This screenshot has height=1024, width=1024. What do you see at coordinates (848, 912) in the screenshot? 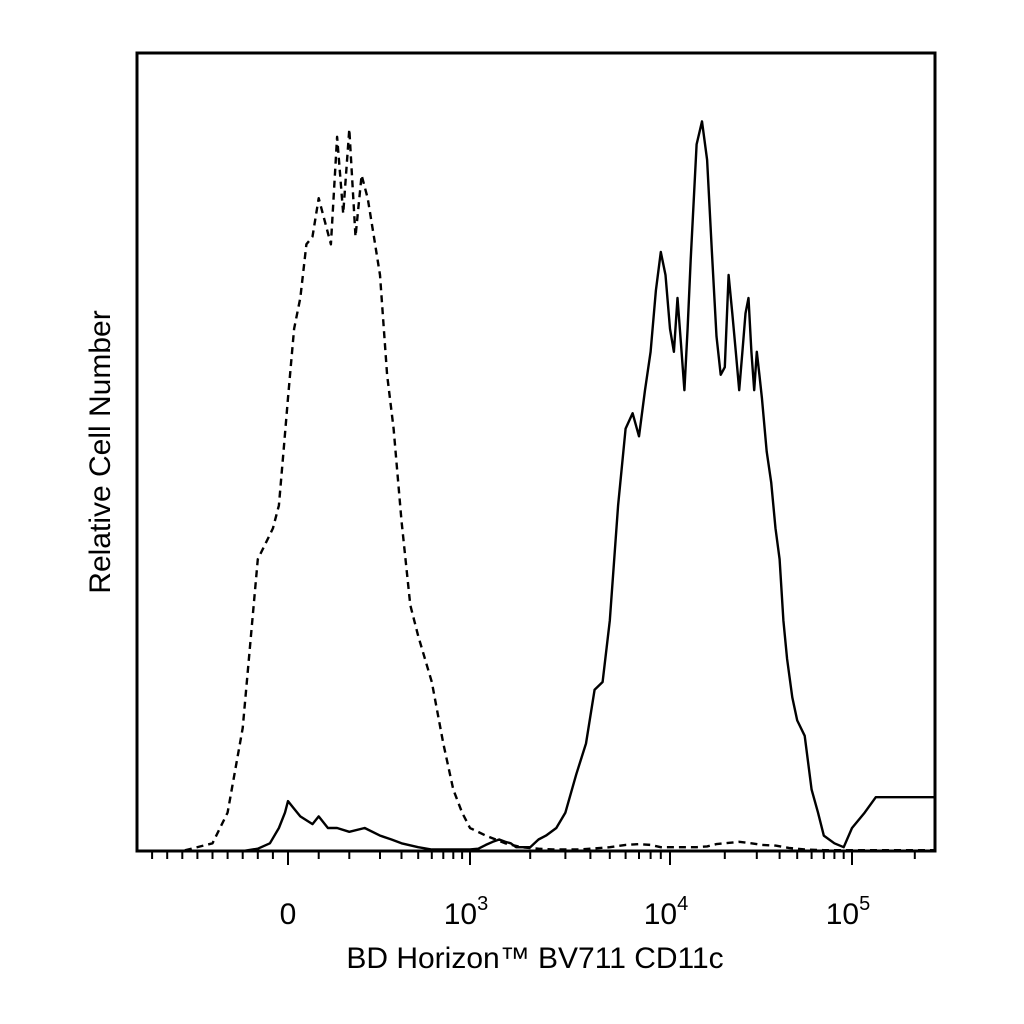
I see `x-tick-label: 10⁵` at bounding box center [848, 912].